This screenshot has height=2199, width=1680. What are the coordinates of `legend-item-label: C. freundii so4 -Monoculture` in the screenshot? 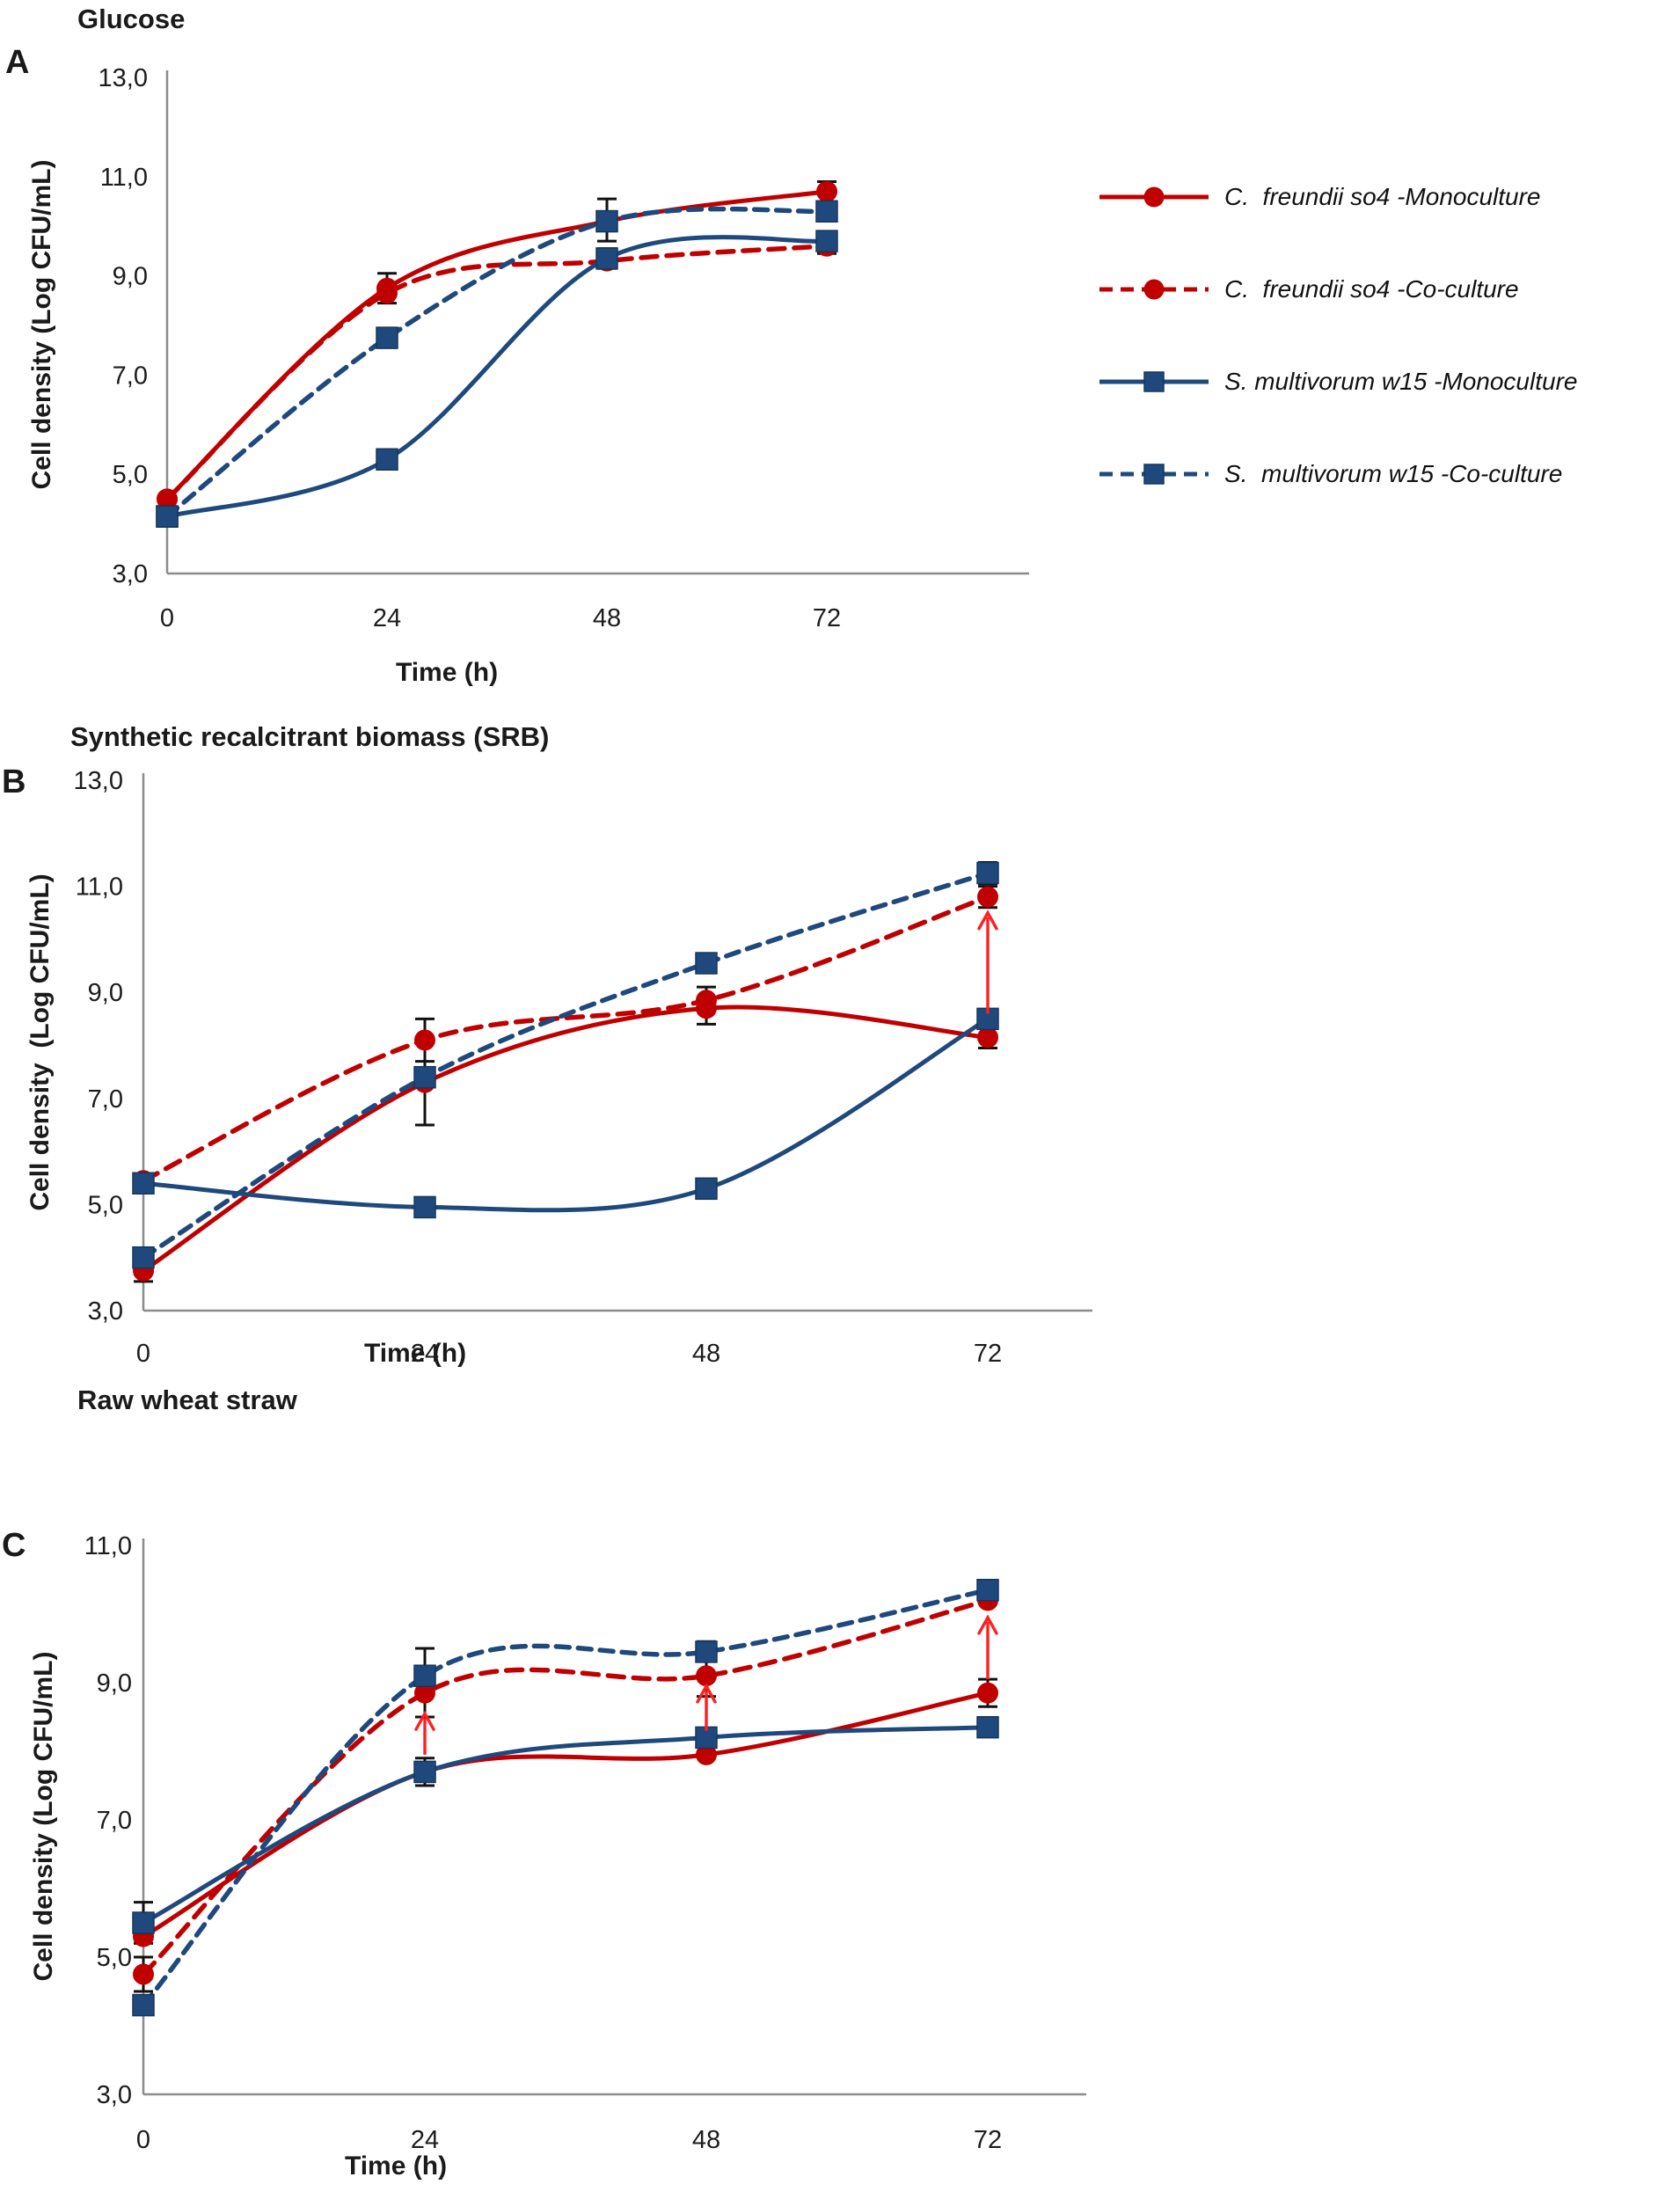 It's located at (1382, 197).